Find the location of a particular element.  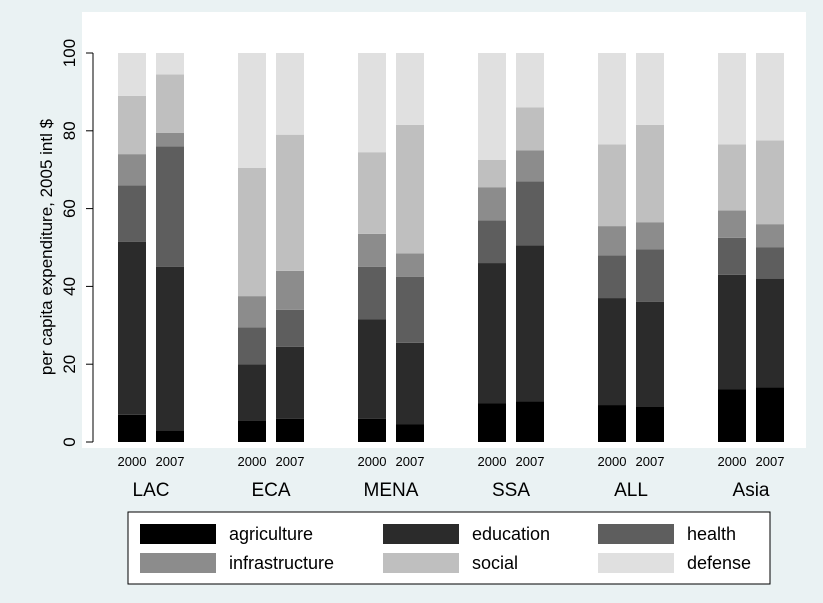

legend-label-education: education is located at coordinates (511, 534).